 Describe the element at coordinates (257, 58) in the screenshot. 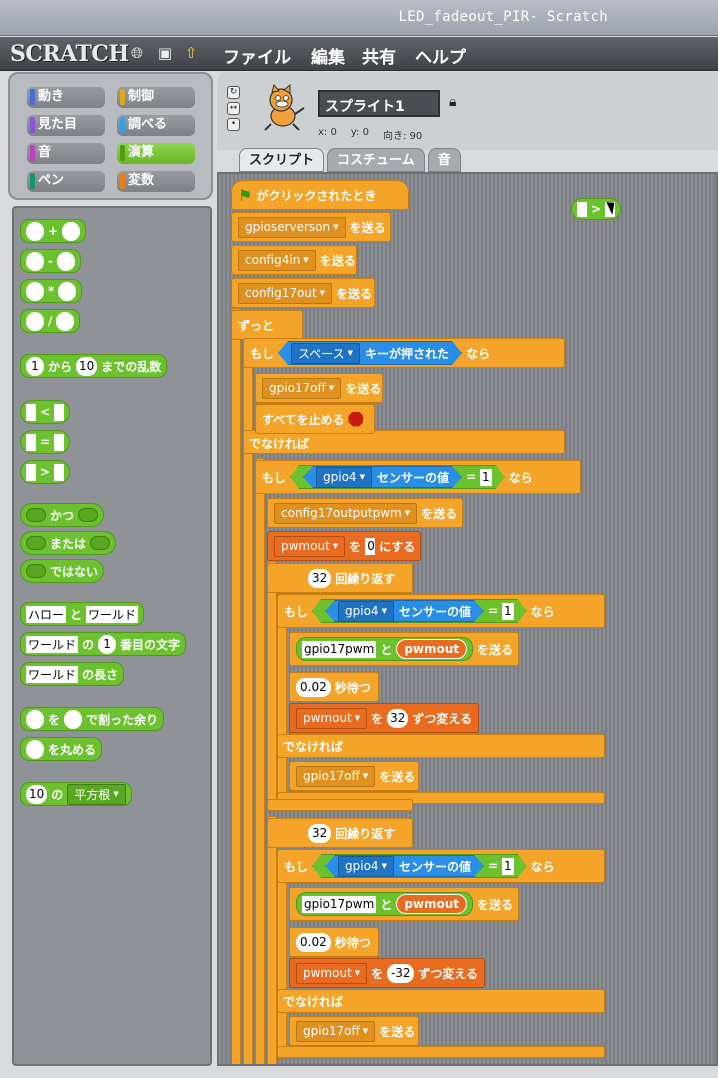

I see `menu-file: ファイル` at that location.